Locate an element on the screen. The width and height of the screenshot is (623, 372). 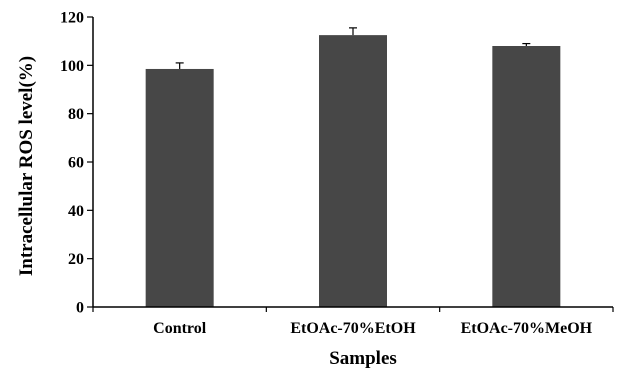
y-ticks-group: 0 20 40 60 80 100 120 is located at coordinates (76, 163).